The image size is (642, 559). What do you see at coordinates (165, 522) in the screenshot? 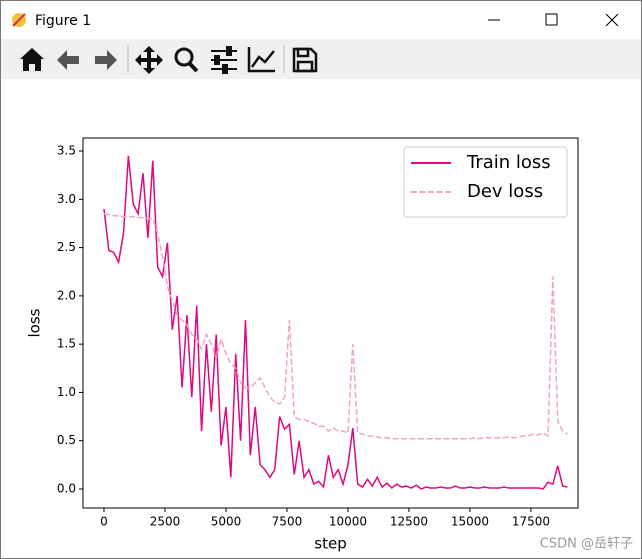
I see `x-tick-label: 2500` at bounding box center [165, 522].